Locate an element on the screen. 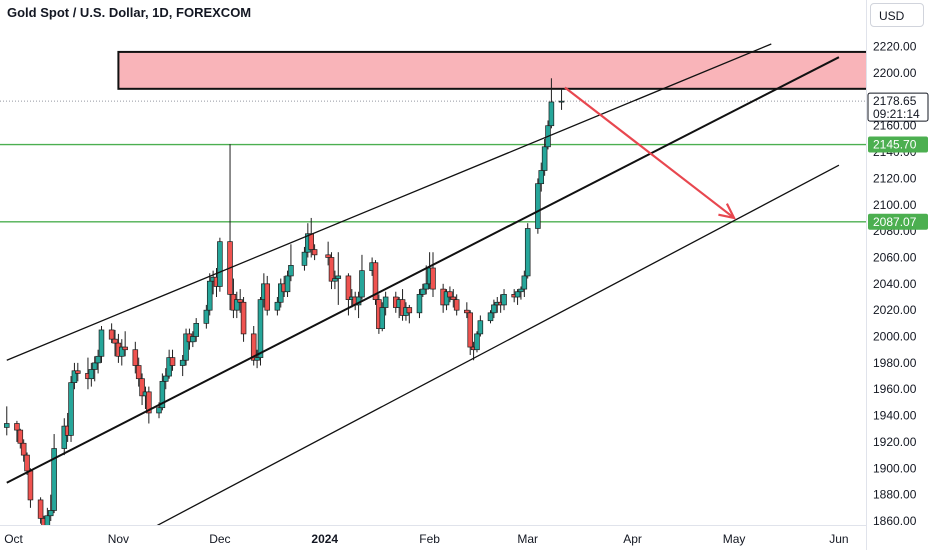 The width and height of the screenshot is (932, 550). chart-title: Gold Spot / U.S. Dollar, 1D, FOREXCOM is located at coordinates (129, 12).